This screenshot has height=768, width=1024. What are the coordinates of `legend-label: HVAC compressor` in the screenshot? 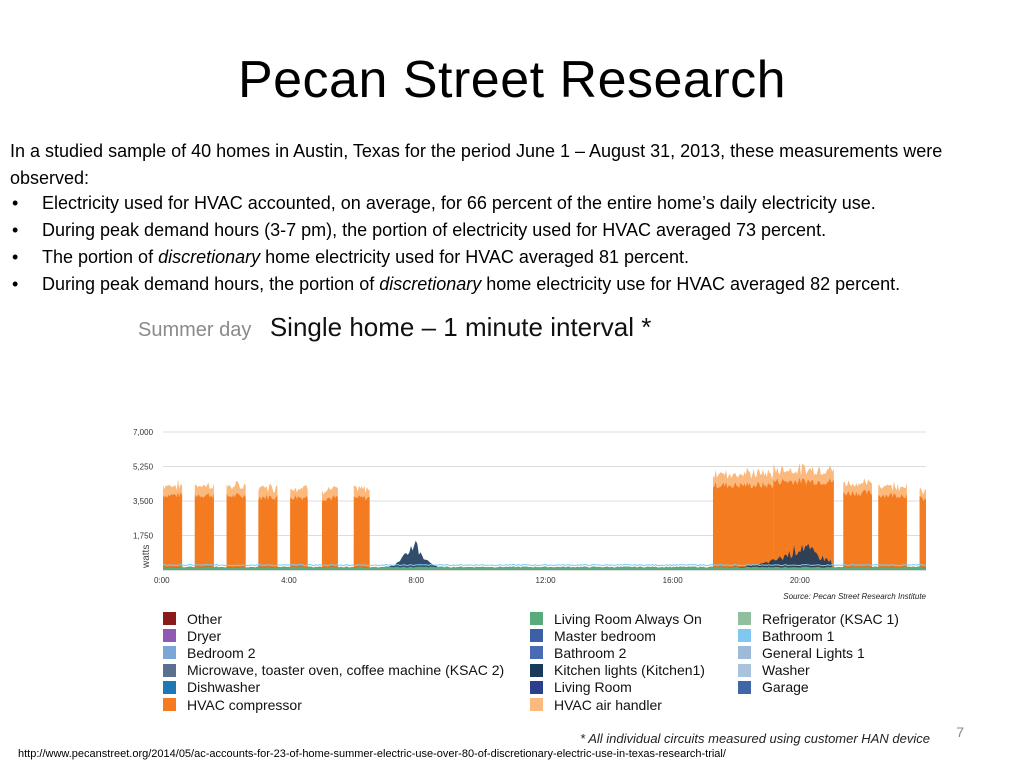 It's located at (244, 704).